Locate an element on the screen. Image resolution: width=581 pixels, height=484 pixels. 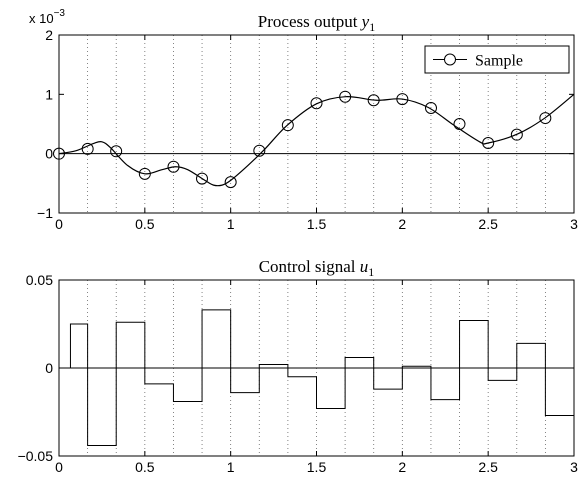
y-tick-label: 2 is located at coordinates (49, 35).